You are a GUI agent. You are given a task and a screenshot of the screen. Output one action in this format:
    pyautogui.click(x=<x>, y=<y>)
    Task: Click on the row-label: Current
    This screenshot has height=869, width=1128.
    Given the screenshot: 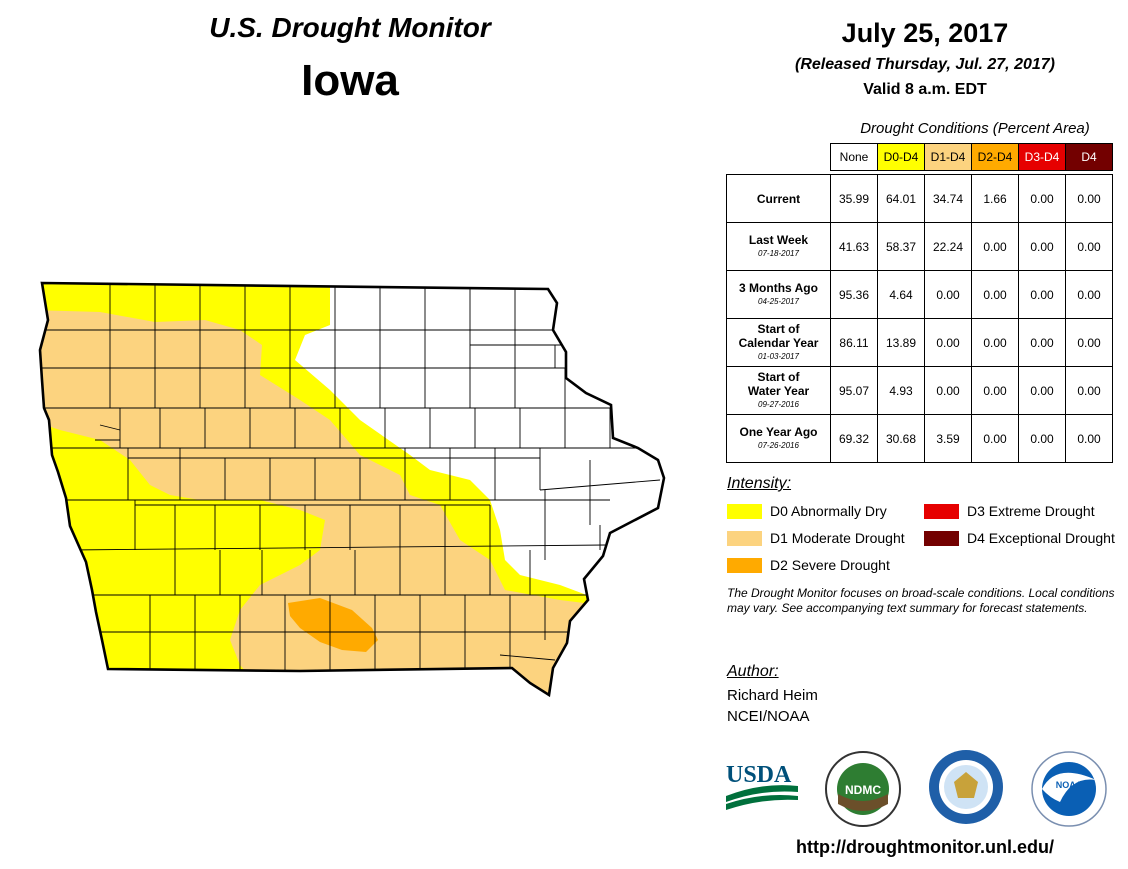 What is the action you would take?
    pyautogui.click(x=778, y=198)
    